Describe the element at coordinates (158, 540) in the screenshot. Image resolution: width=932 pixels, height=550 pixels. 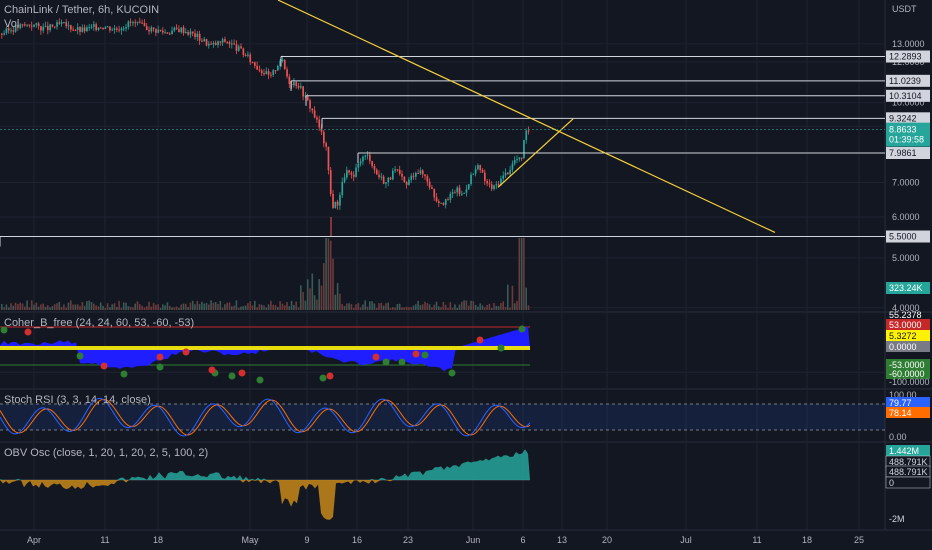
I see `date-label: 18` at that location.